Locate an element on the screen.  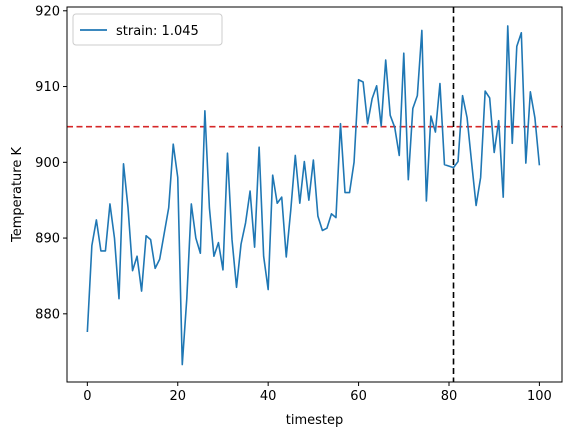
legend: strain: 1.045 is located at coordinates (147, 29).